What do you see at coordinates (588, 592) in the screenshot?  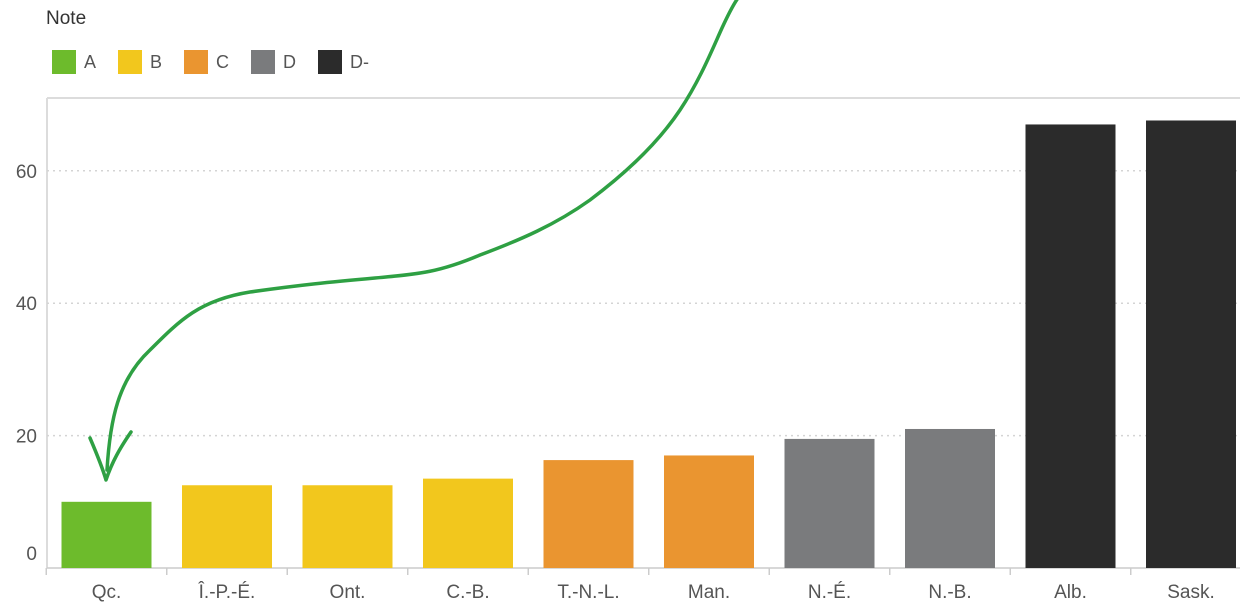 I see `x-tick-label: T.-N.-L.` at bounding box center [588, 592].